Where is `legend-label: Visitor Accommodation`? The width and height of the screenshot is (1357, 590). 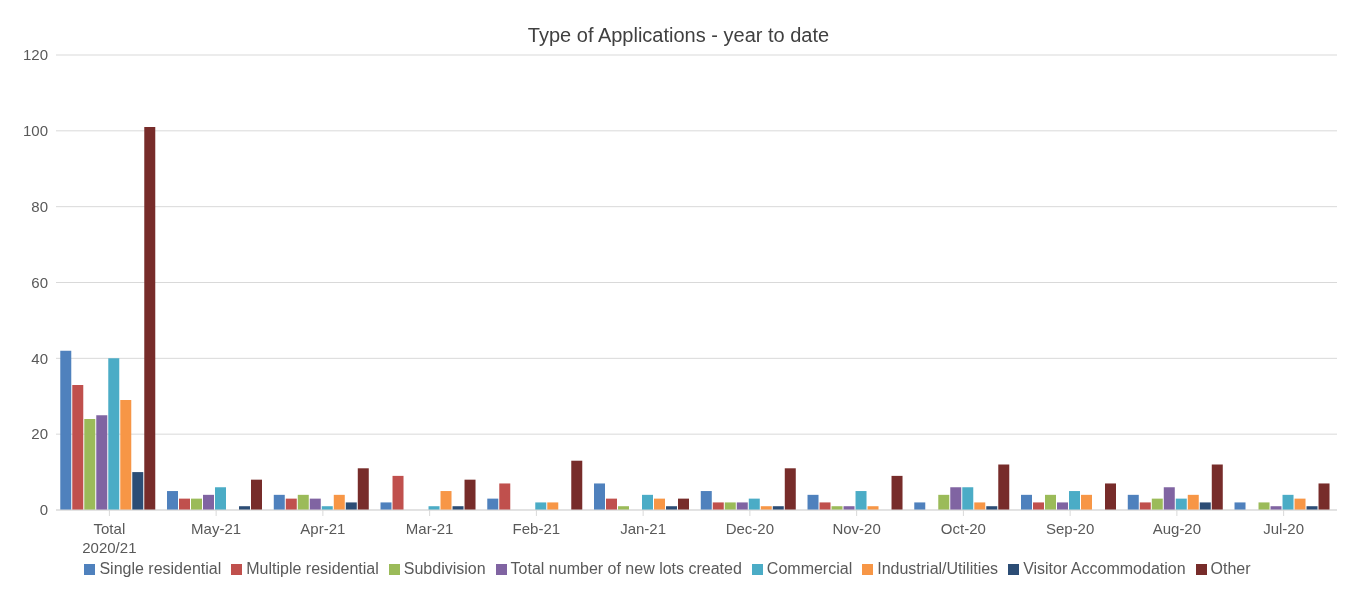
legend-label: Visitor Accommodation is located at coordinates (1104, 568).